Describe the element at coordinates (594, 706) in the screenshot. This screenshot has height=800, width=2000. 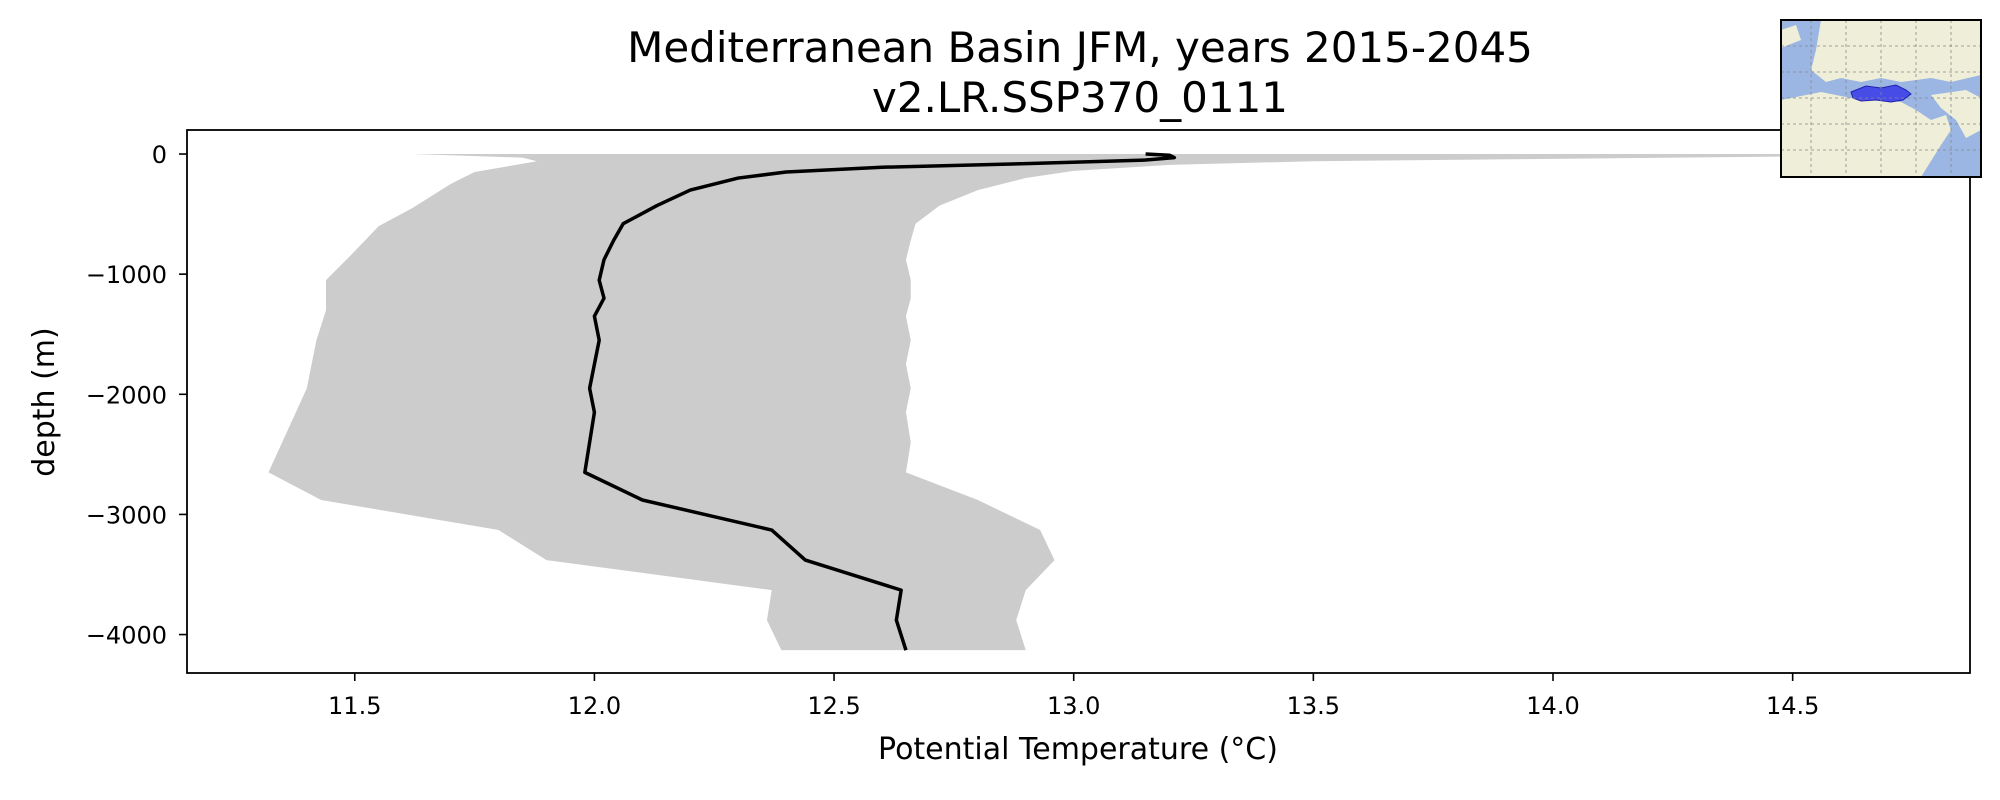
I see `x-tick-label: 12.0` at that location.